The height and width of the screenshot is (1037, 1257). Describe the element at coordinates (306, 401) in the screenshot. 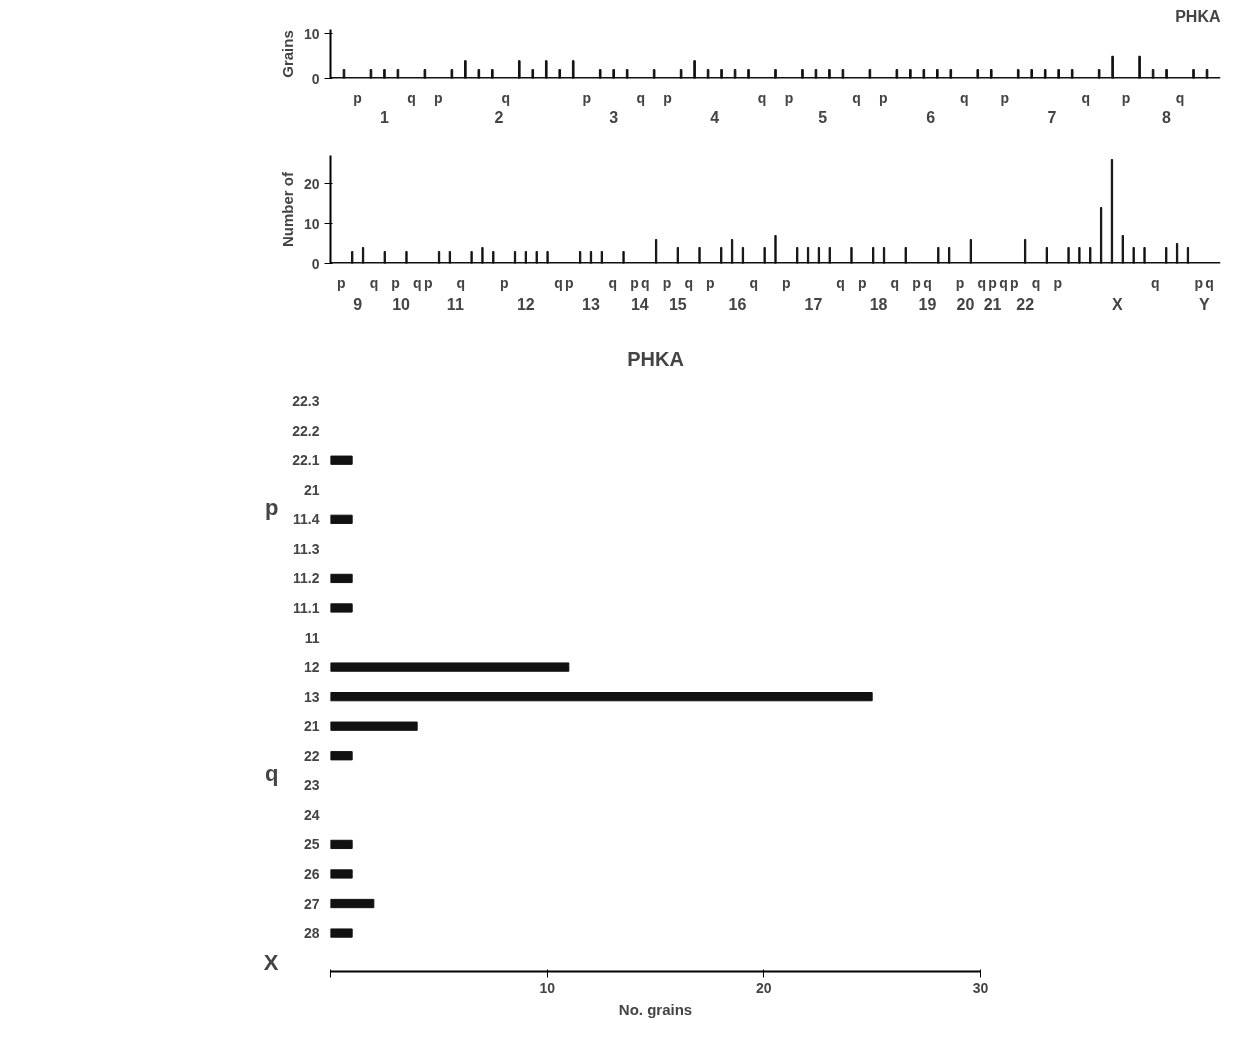

I see `y-tick-label: 22.3` at that location.